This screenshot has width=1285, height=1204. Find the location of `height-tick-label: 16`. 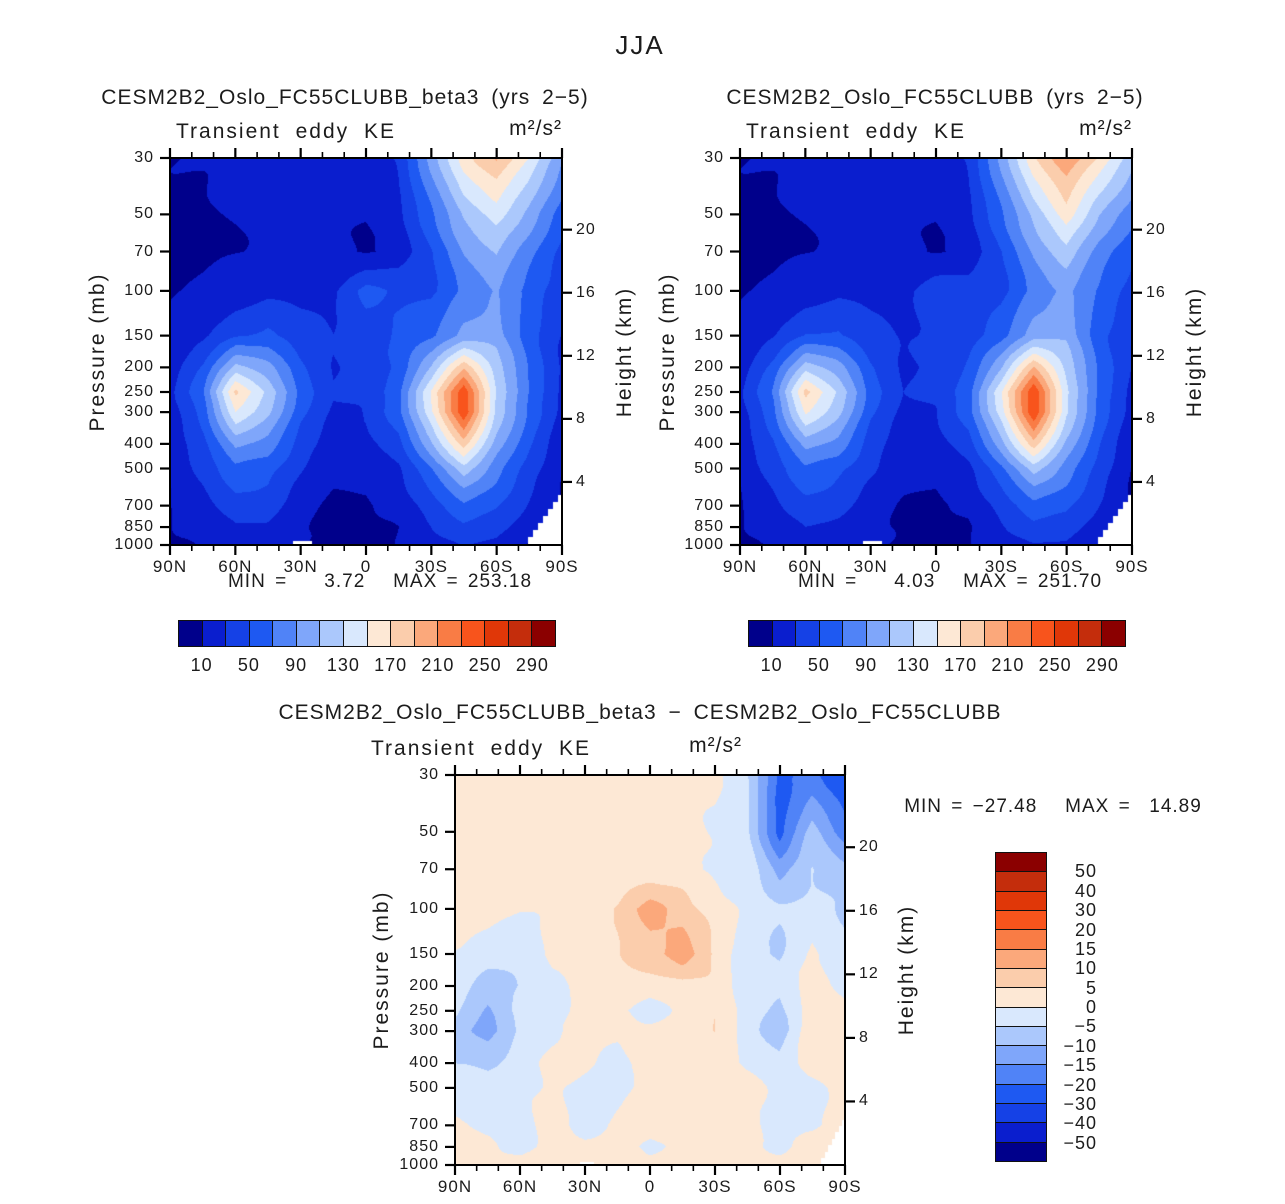

height-tick-label: 16 is located at coordinates (586, 292).